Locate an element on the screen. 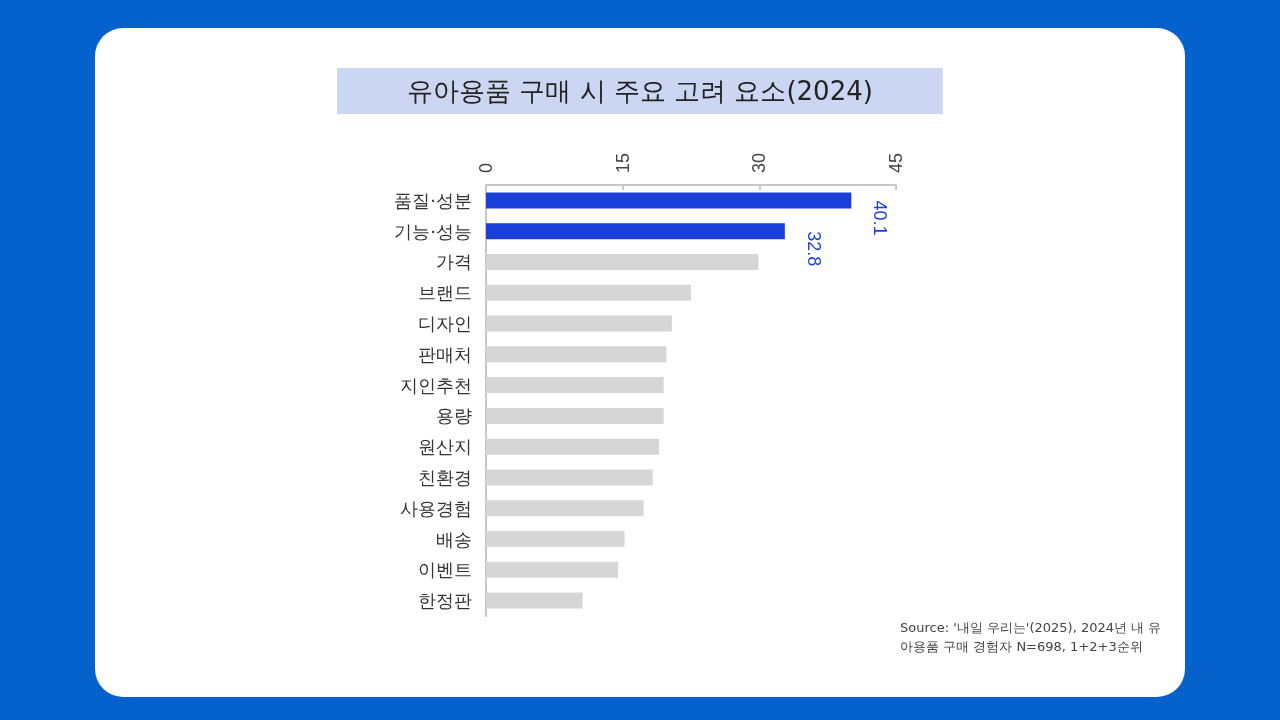  y-tick-label: 판매처 is located at coordinates (445, 354).